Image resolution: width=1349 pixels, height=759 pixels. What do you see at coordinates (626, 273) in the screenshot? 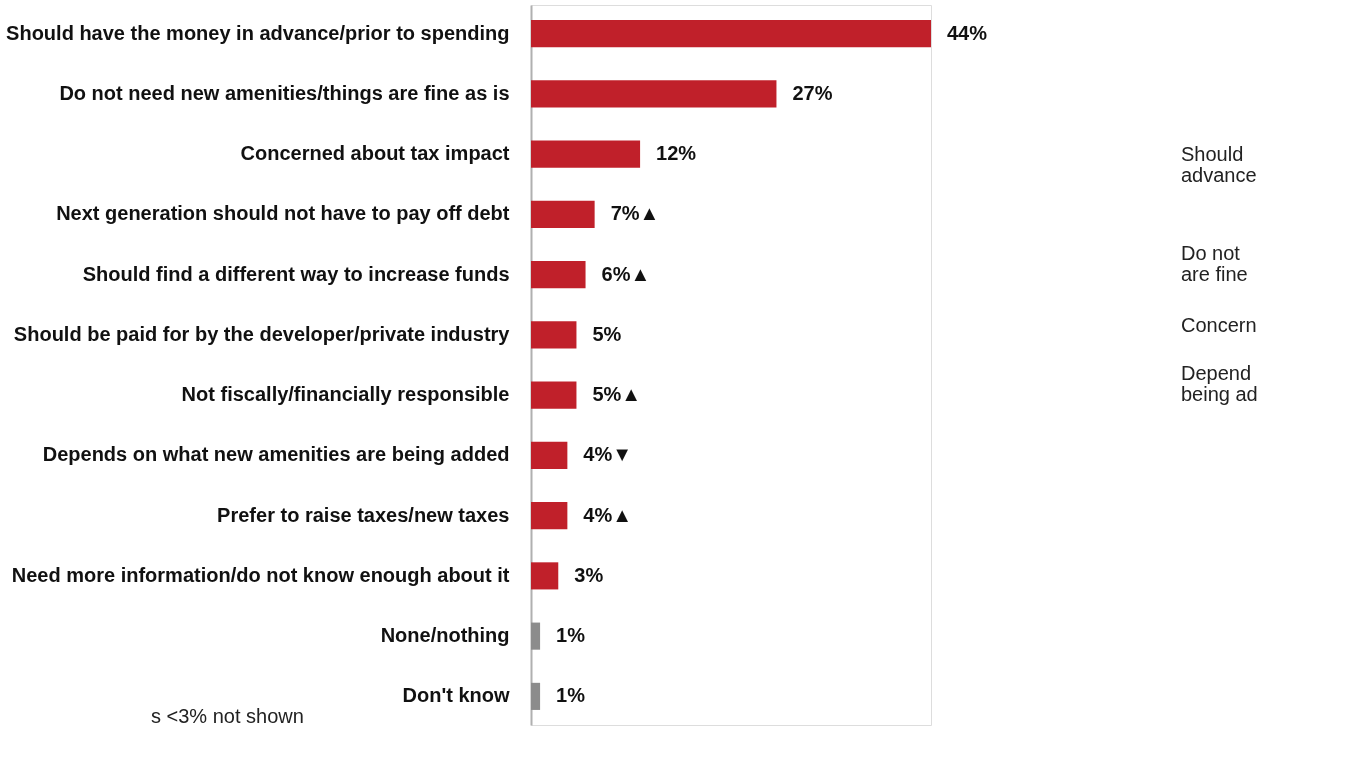
I see `data-label: 6%▲` at bounding box center [626, 273].